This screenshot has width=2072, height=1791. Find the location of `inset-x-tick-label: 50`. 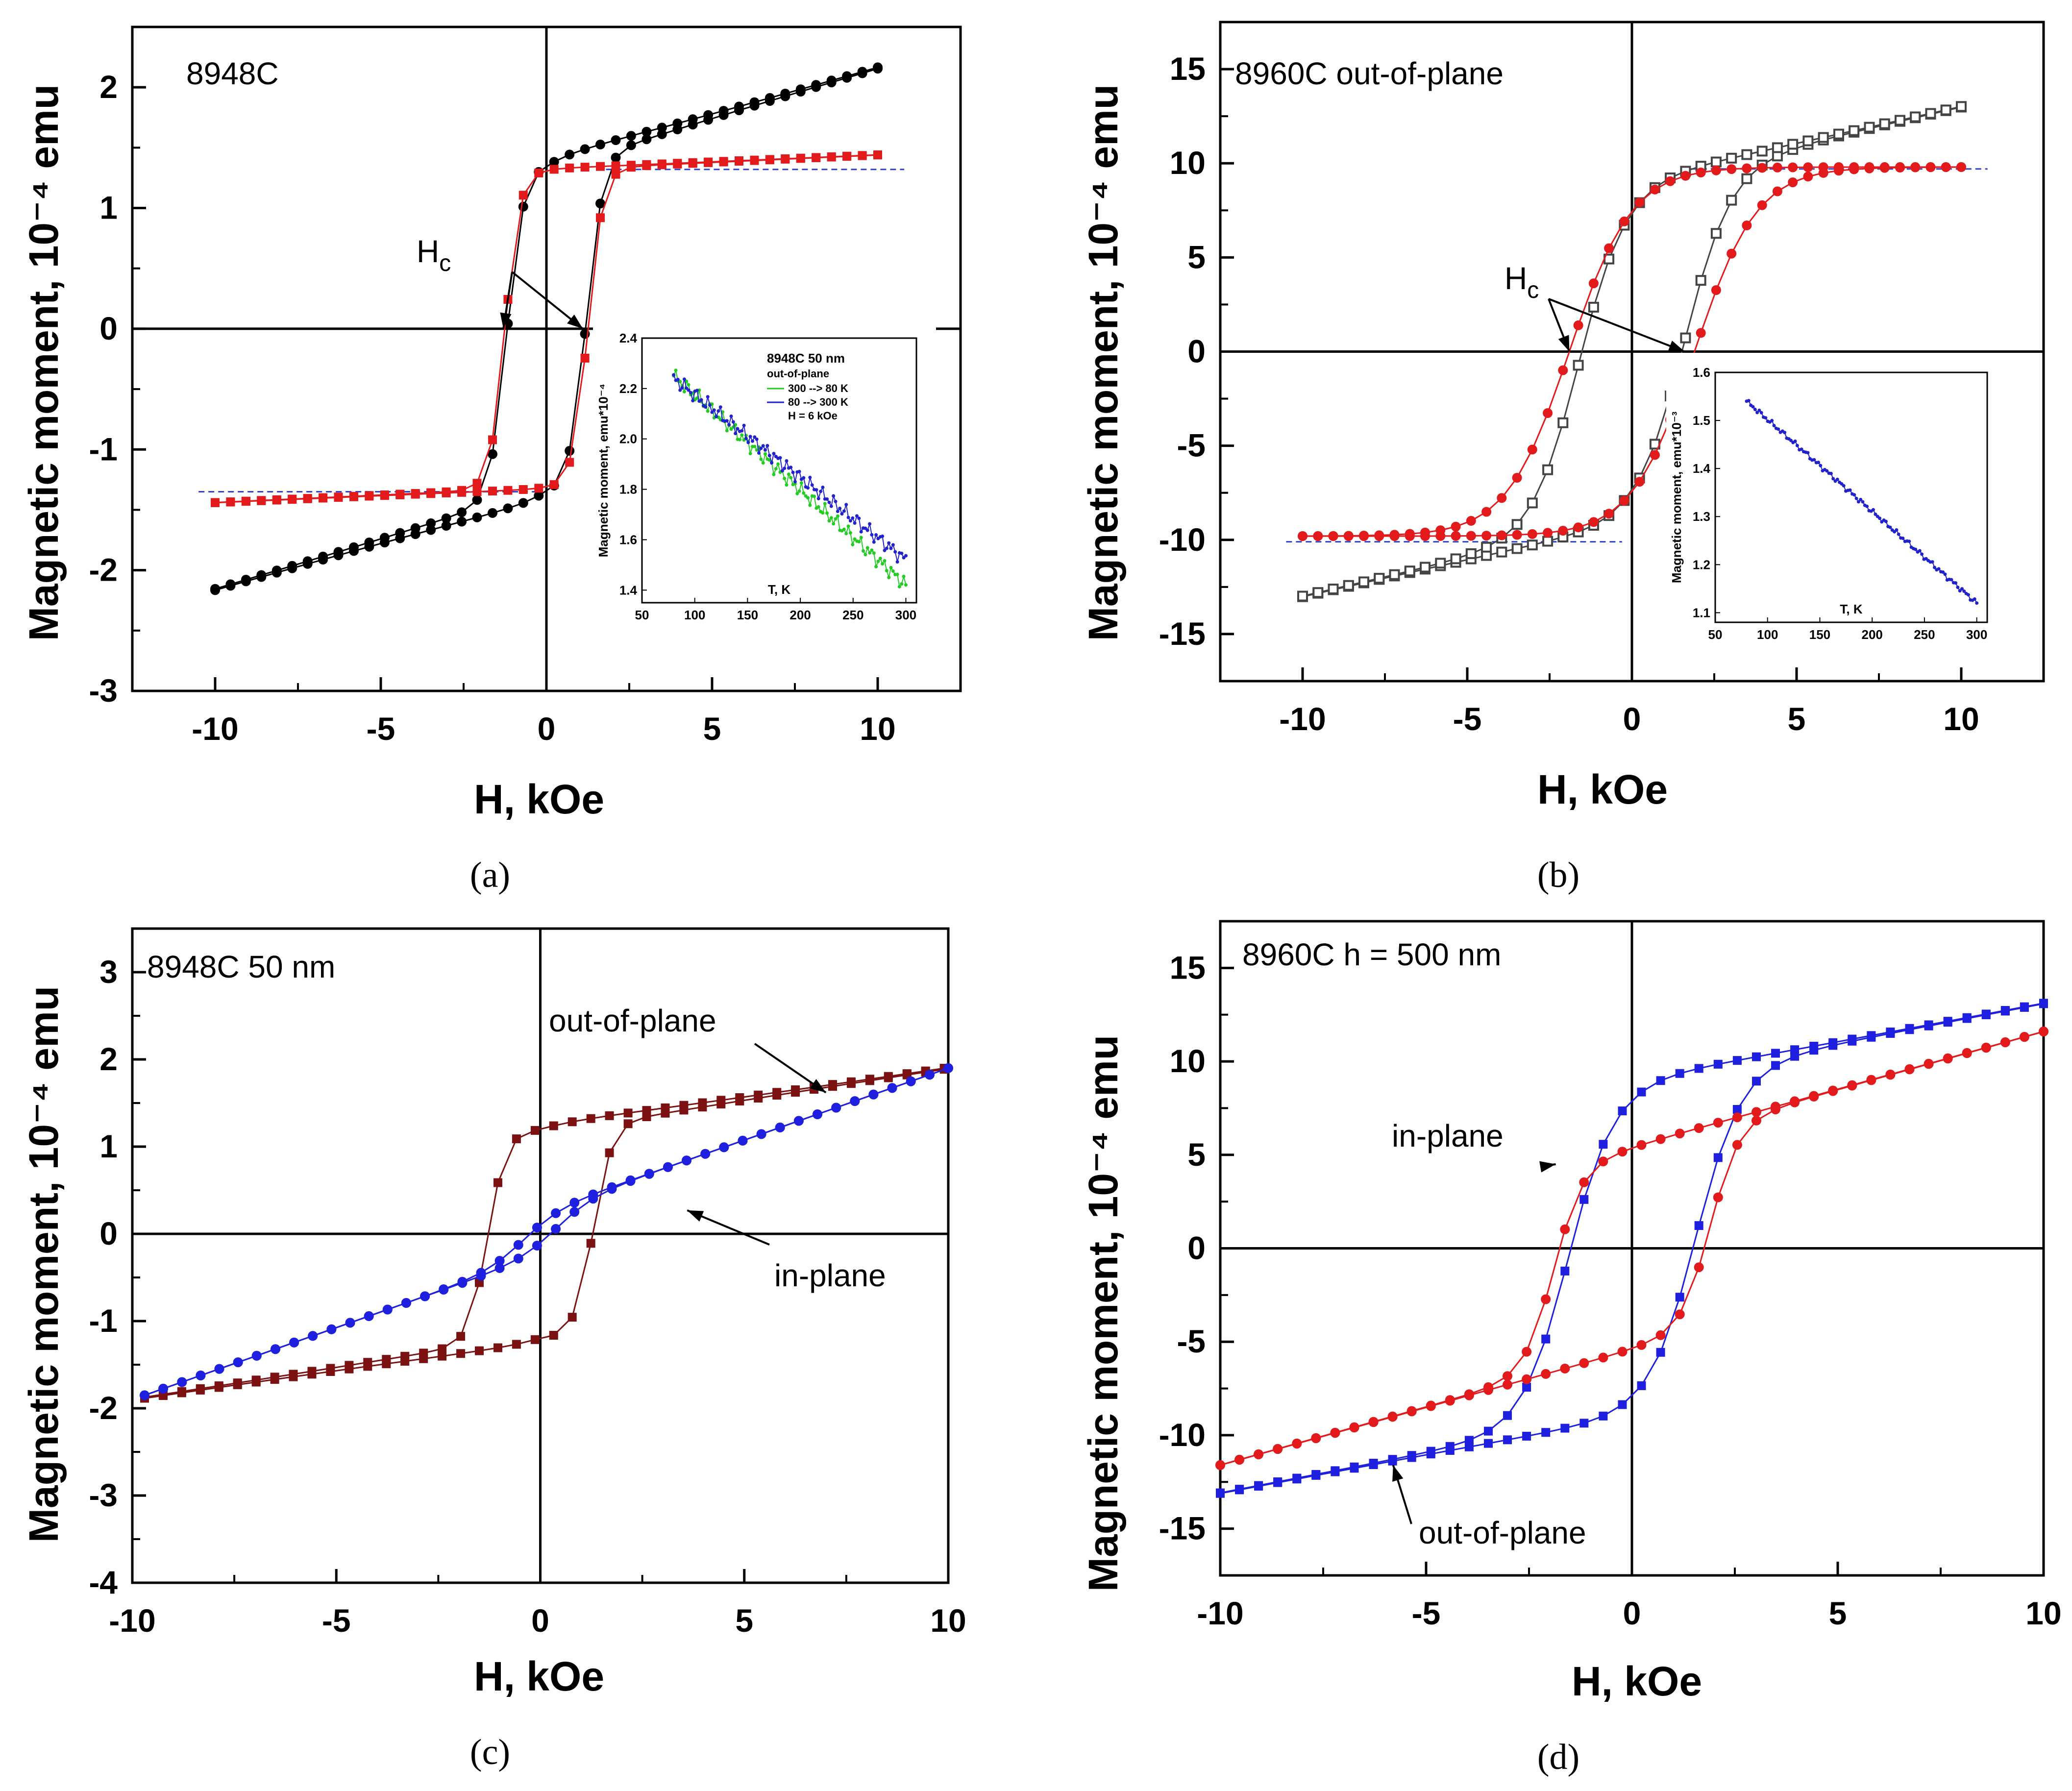

inset-x-tick-label: 50 is located at coordinates (1715, 634).